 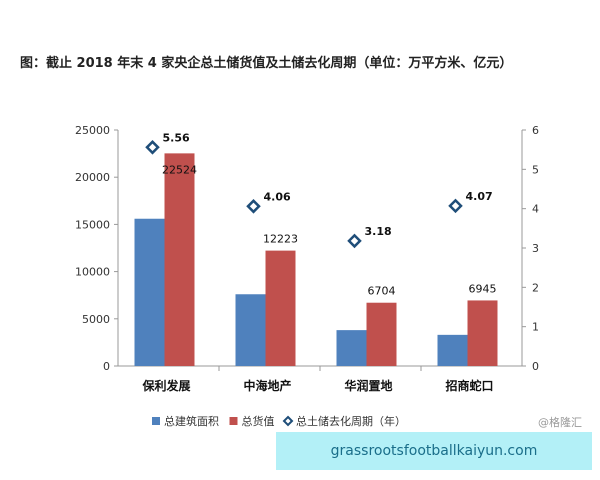 What do you see at coordinates (382, 291) in the screenshot?
I see `bar-data-label: 6704` at bounding box center [382, 291].